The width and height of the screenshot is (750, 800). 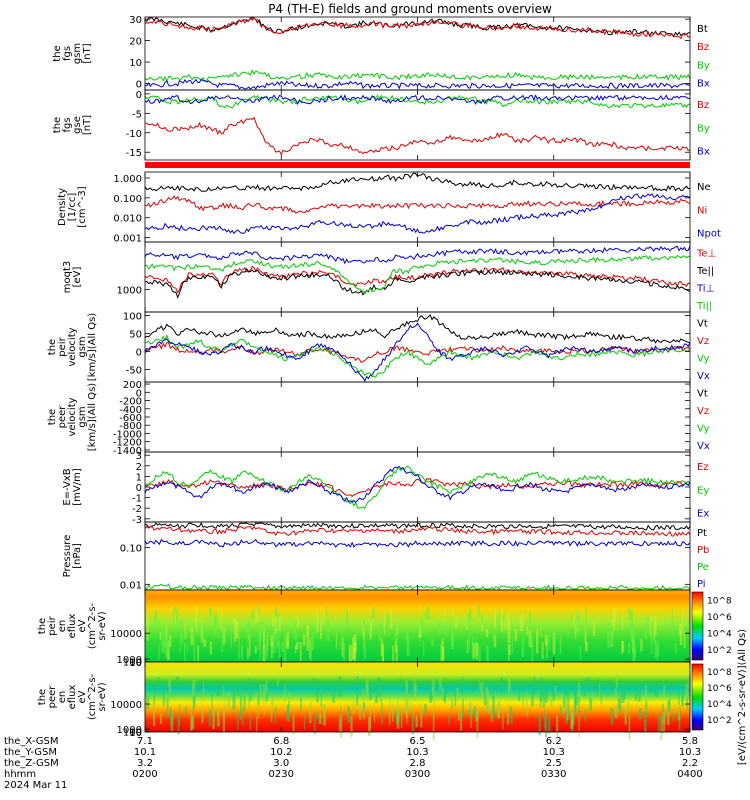 I want to click on y-tick-label: 10000, so click(x=126, y=634).